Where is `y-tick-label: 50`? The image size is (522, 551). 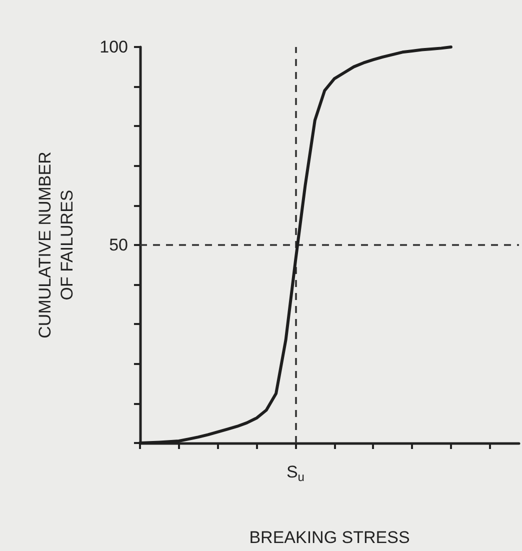
y-tick-label: 50 is located at coordinates (118, 245).